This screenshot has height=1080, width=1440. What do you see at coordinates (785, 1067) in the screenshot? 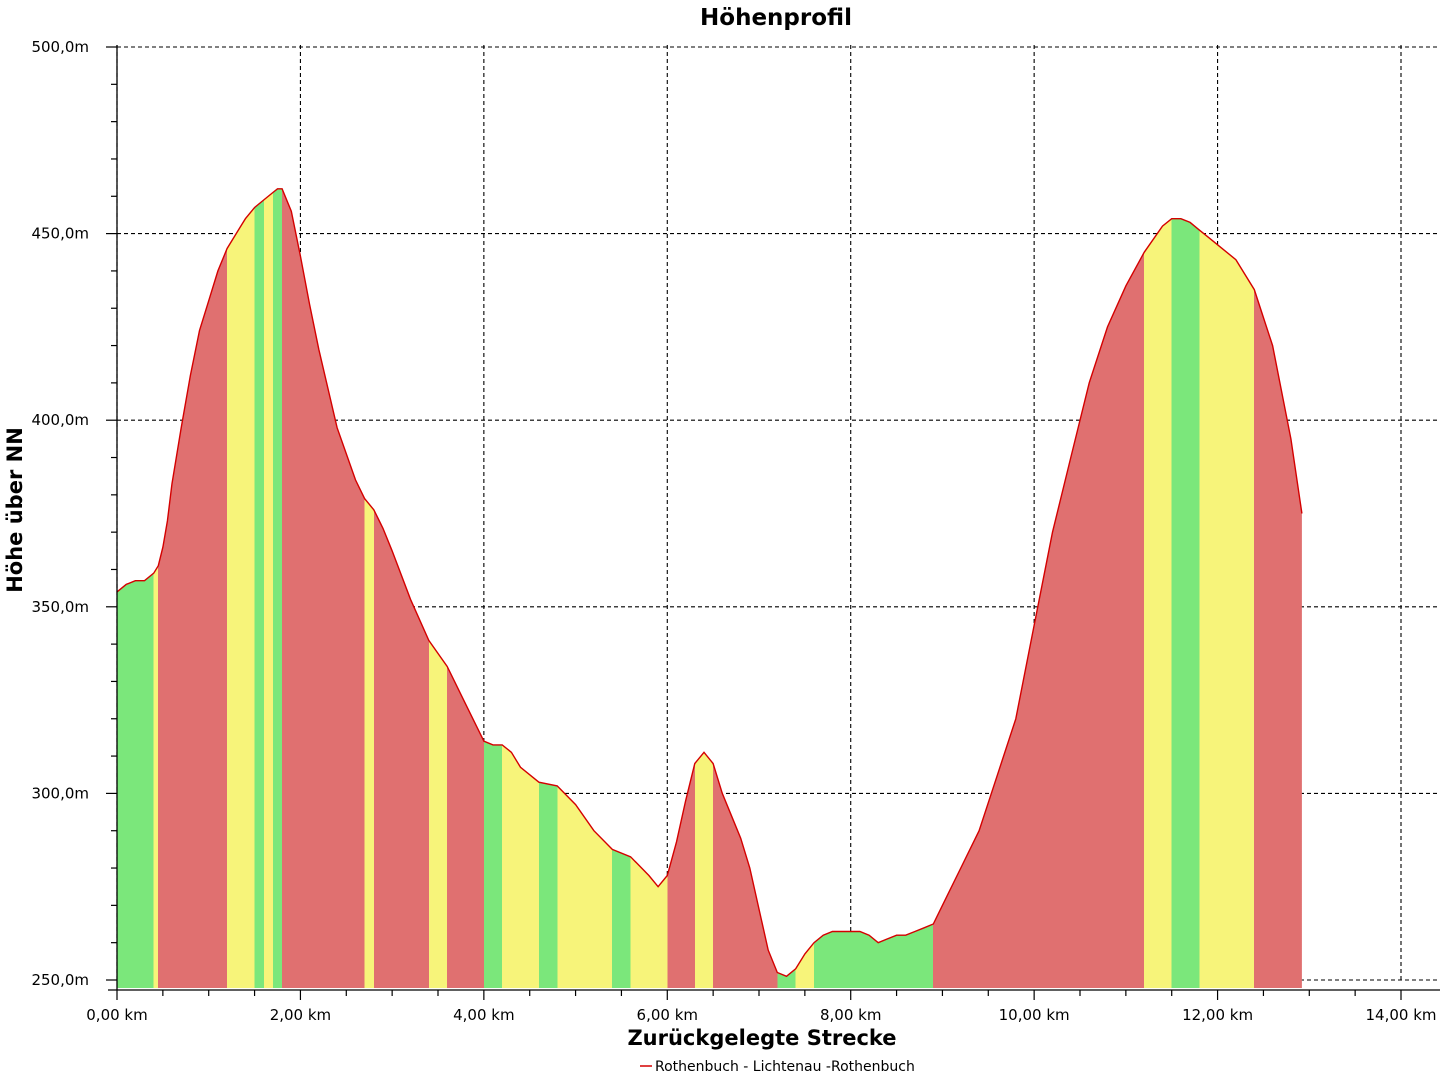
I see `legend-label: Rothenbuch - Lichtenau -Rothenbuch` at bounding box center [785, 1067].